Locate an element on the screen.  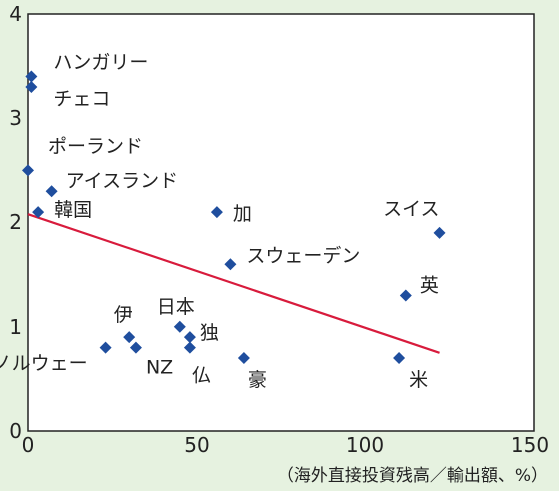
point-label: 伊 is located at coordinates (123, 315).